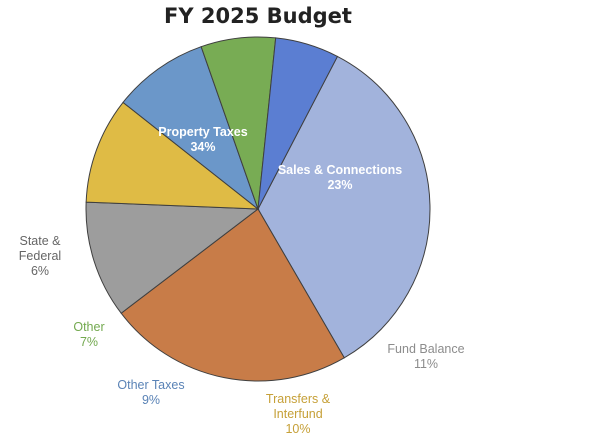  What do you see at coordinates (172, 155) in the screenshot?
I see `pie-slice-transfers-and-interfund` at bounding box center [172, 155].